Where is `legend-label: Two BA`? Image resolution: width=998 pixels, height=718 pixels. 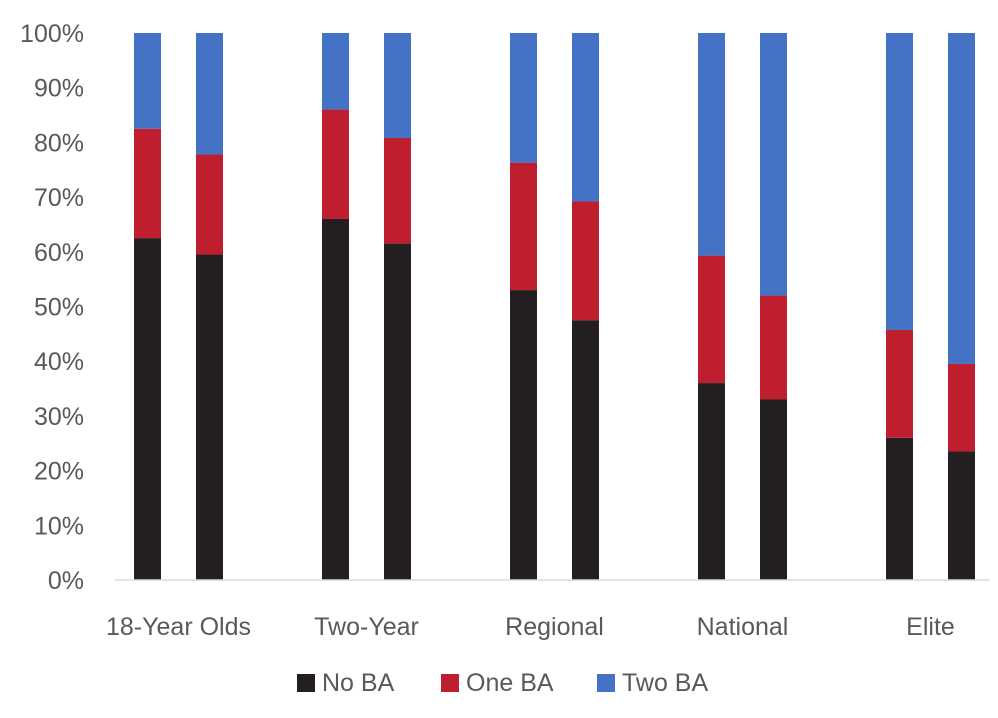
legend-label: Two BA is located at coordinates (665, 683).